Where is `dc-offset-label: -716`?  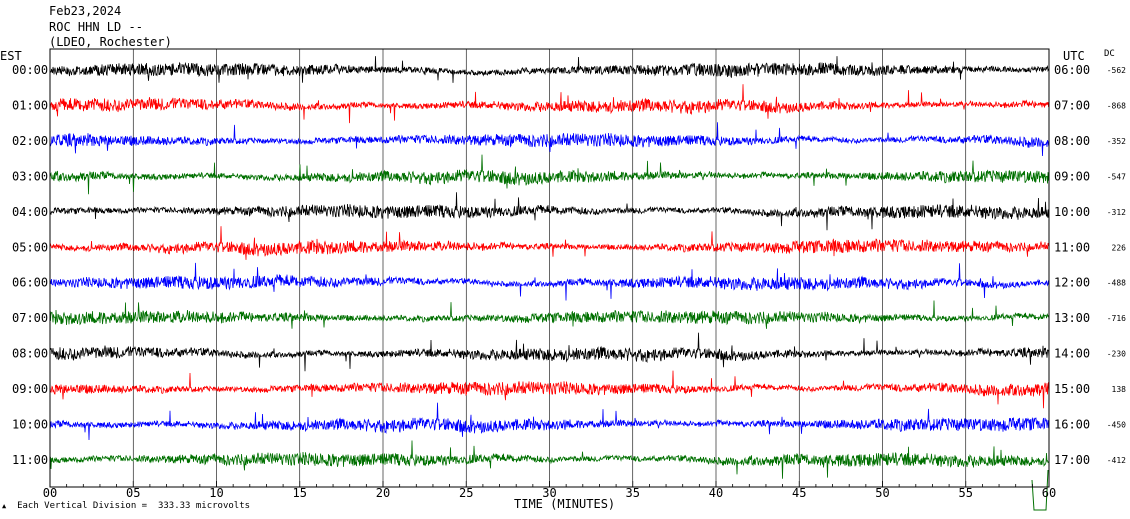
dc-offset-label: -716 is located at coordinates (1116, 318).